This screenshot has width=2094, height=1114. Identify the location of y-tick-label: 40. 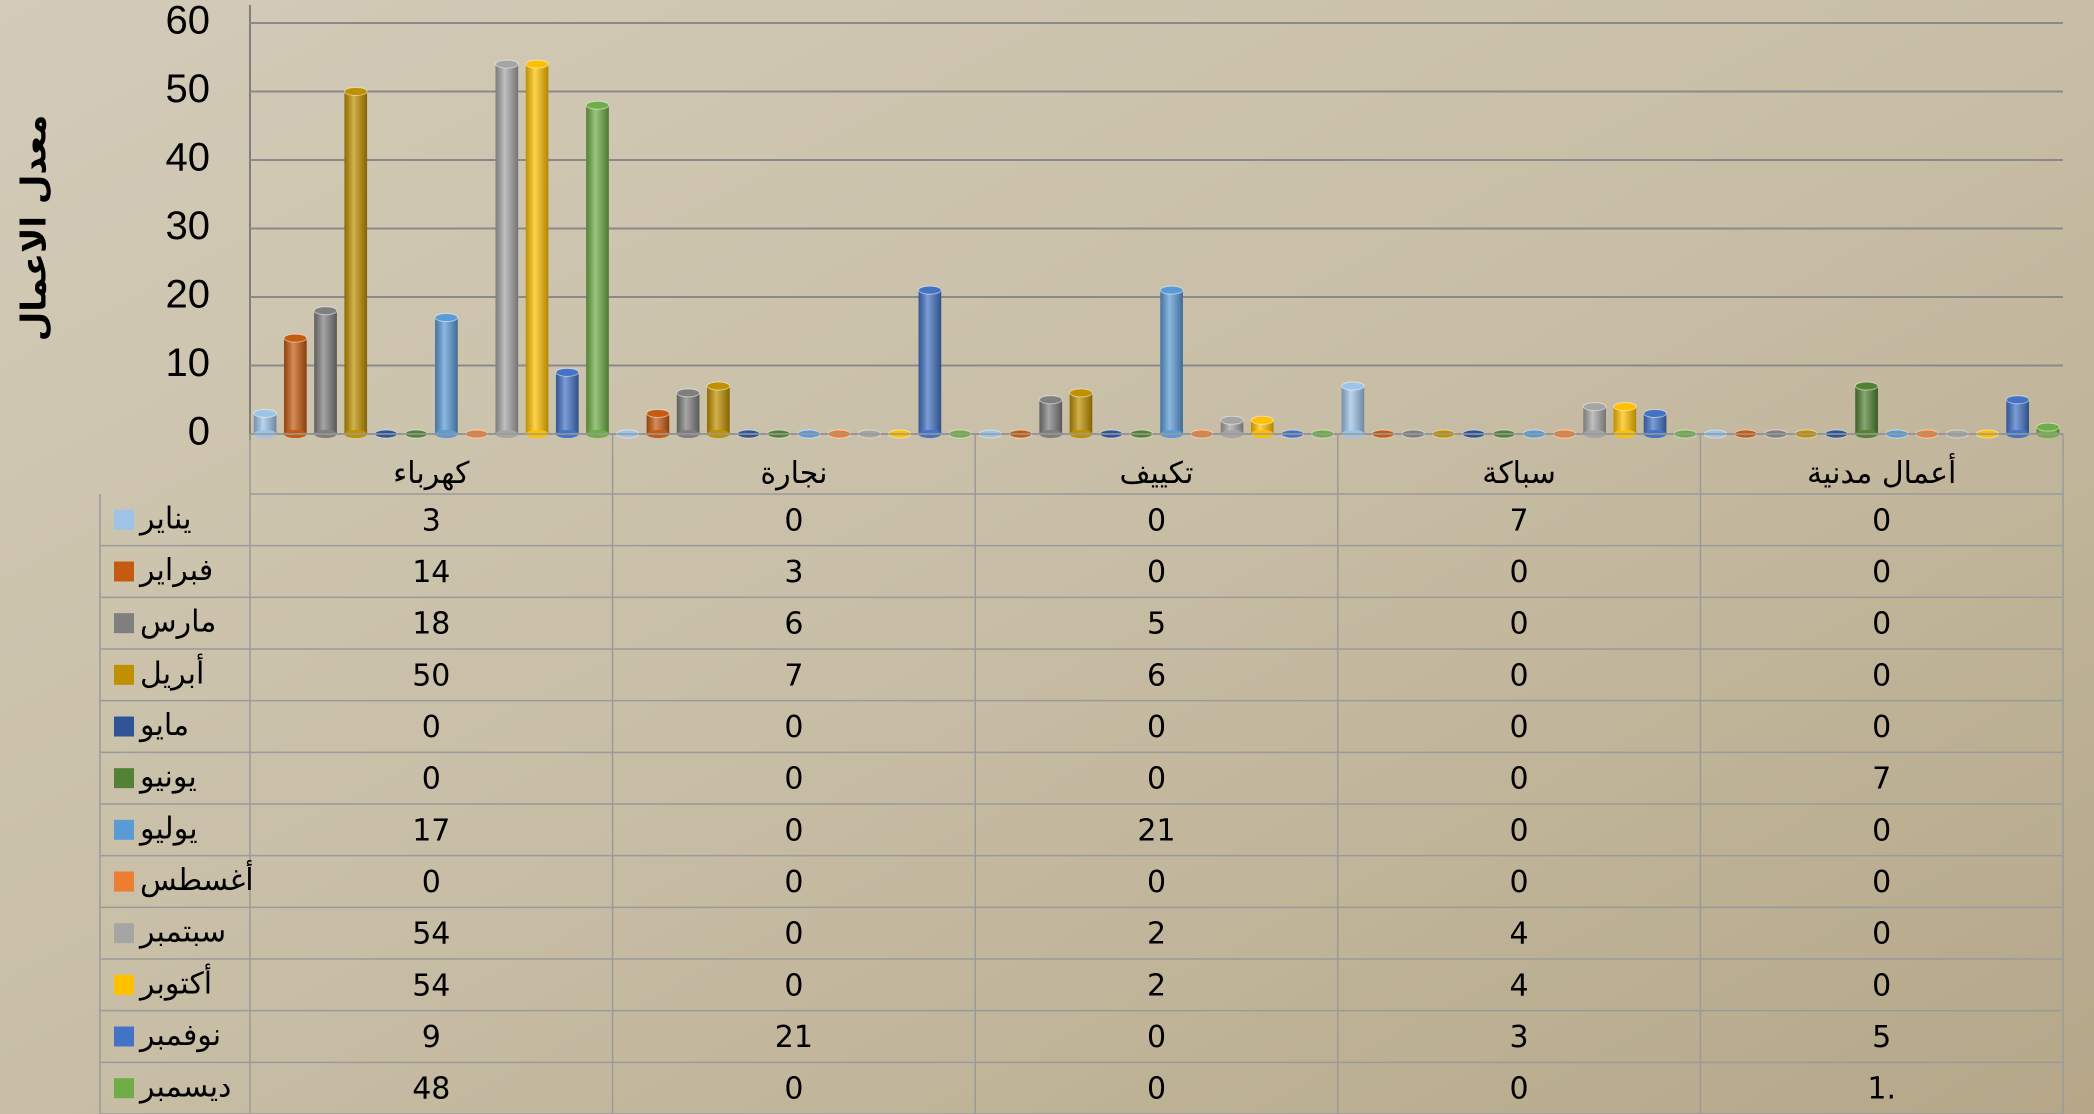
(188, 158).